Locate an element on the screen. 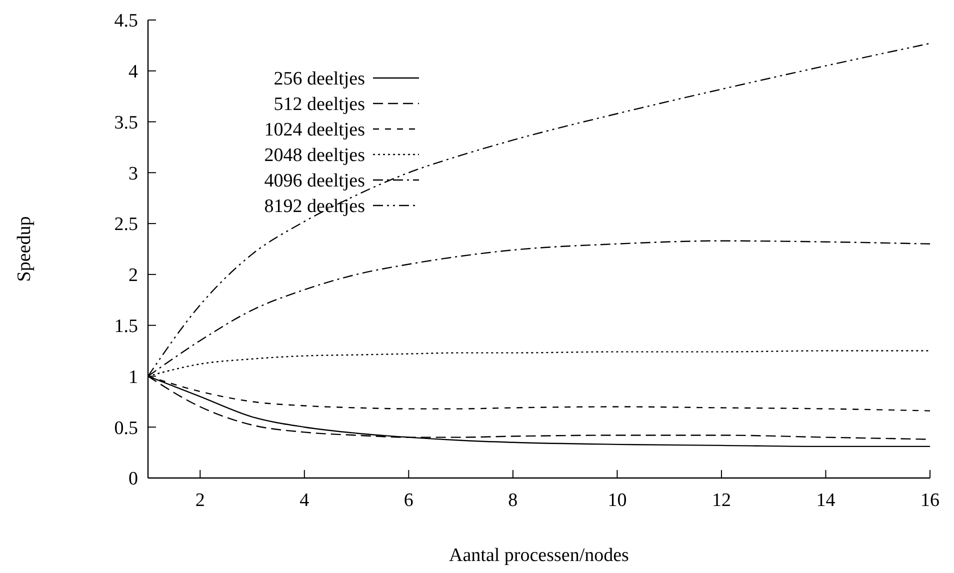  y-axis-title: Speedup is located at coordinates (24, 249).